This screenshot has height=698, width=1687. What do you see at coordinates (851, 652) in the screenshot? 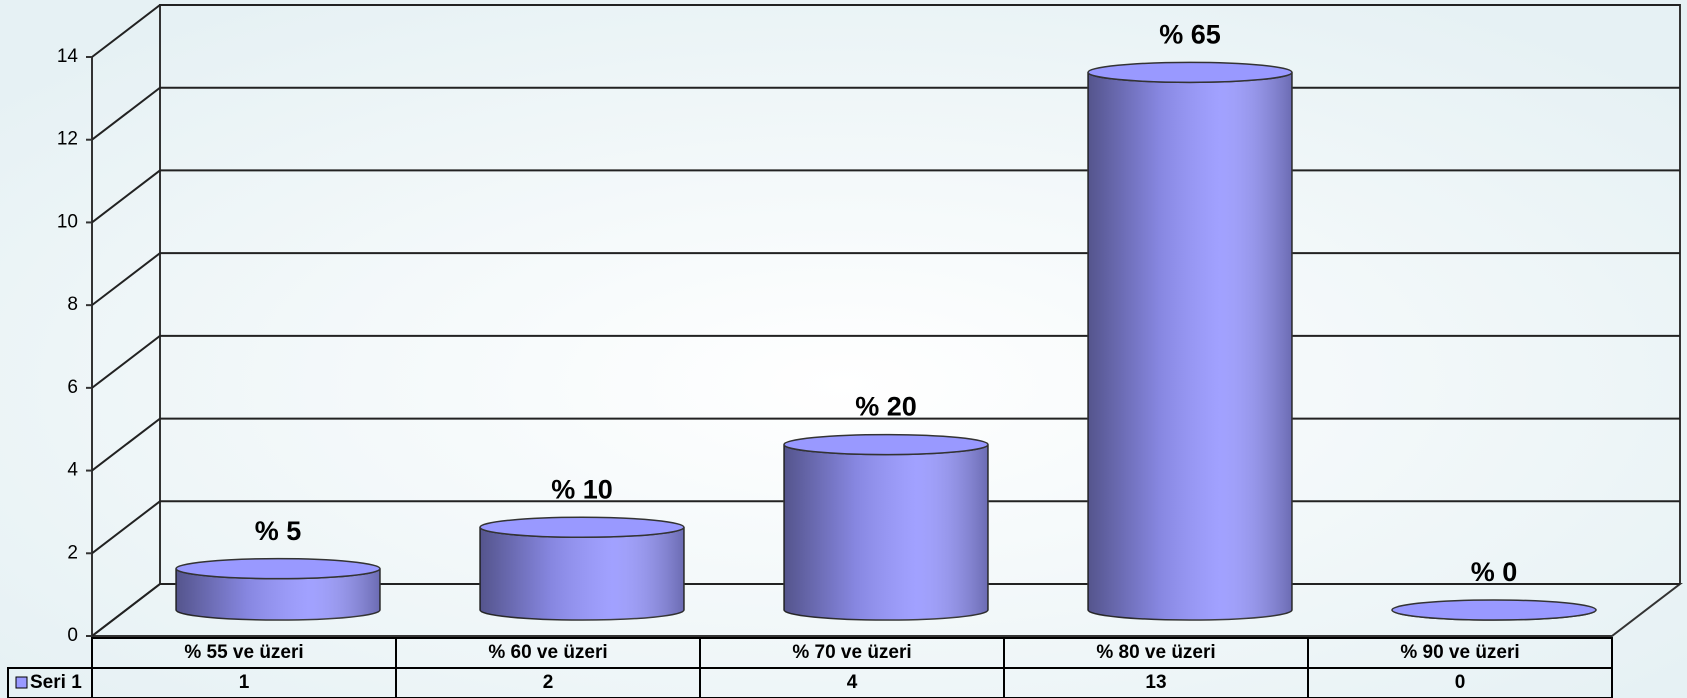
I see `x-tick-label: % 70 ve üzeri` at bounding box center [851, 652].